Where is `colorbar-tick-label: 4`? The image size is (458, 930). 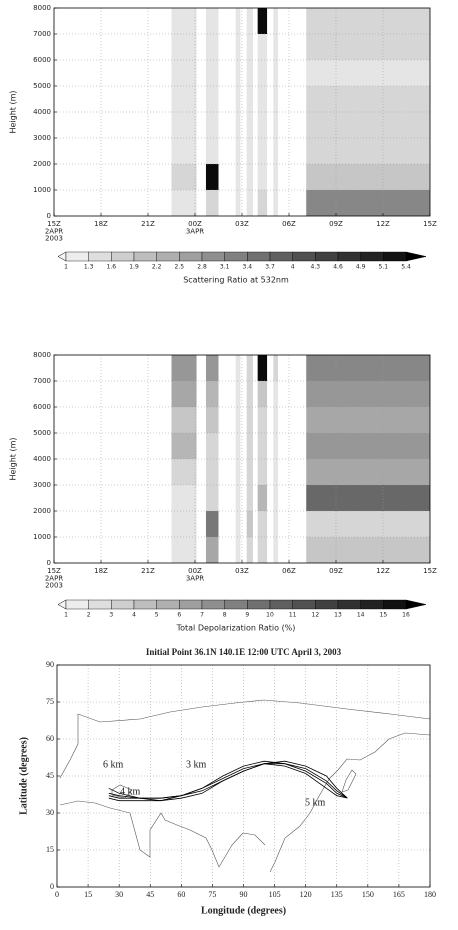
colorbar-tick-label: 4 is located at coordinates (293, 267).